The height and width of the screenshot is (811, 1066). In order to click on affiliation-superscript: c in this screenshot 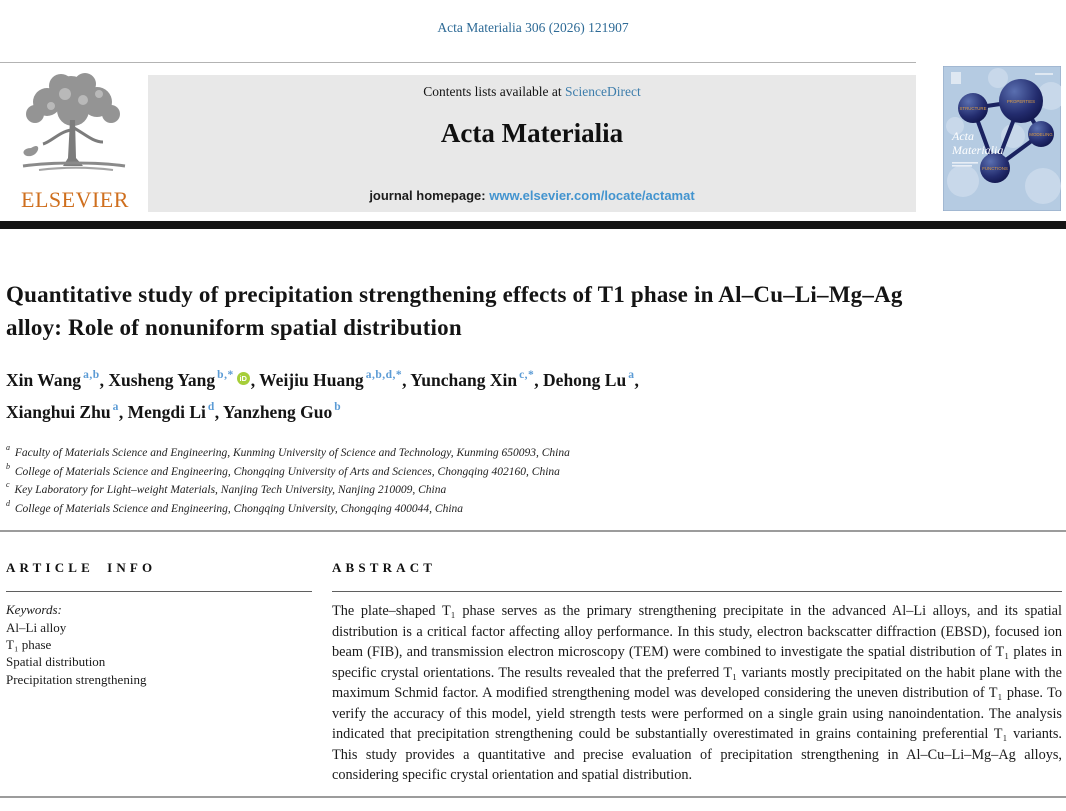, I will do `click(8, 485)`.